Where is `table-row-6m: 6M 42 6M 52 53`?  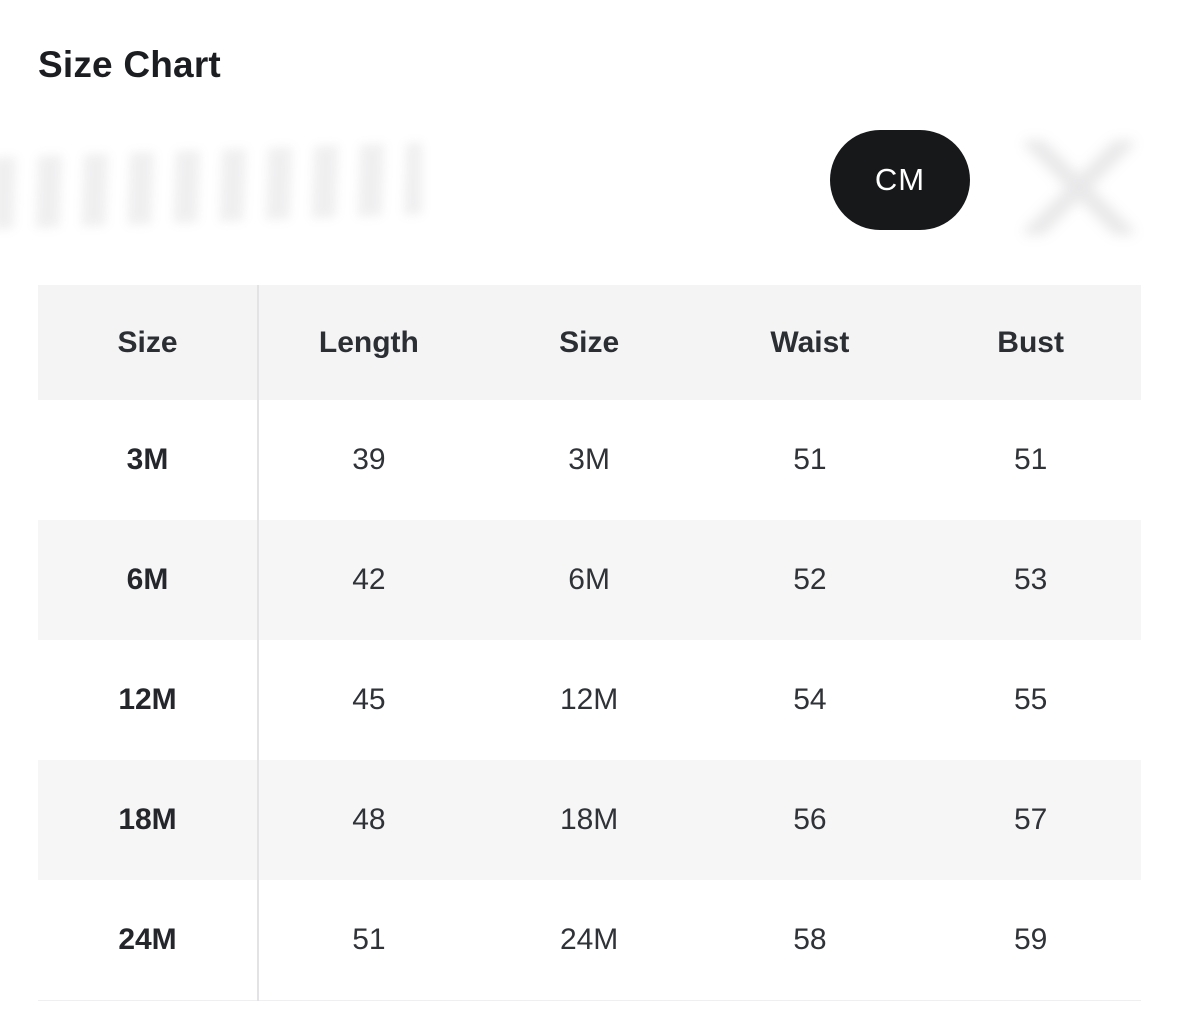
table-row-6m: 6M 42 6M 52 53 is located at coordinates (589, 580).